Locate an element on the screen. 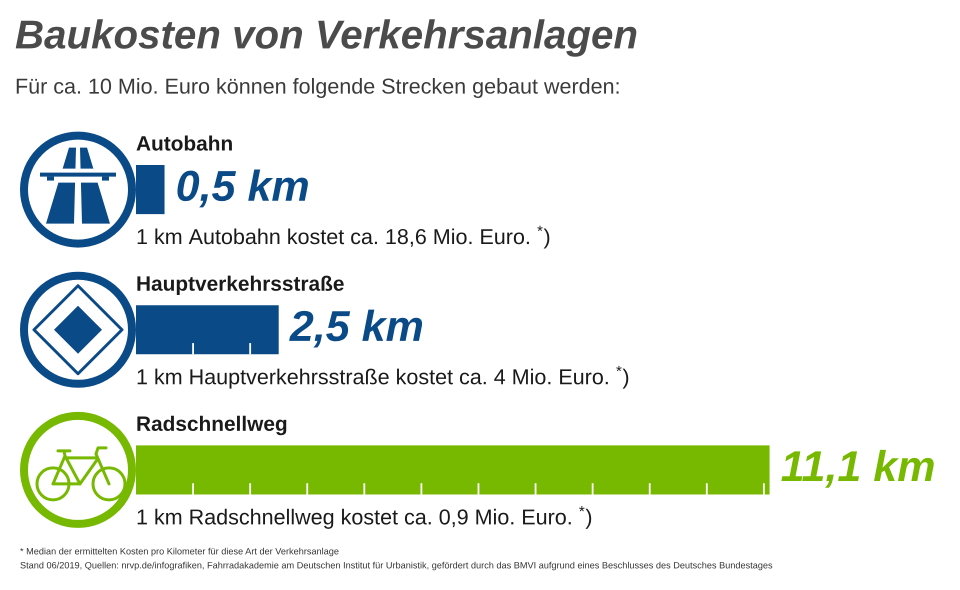 This screenshot has height=590, width=960. chart-title: Baukosten von Verkehrsanlagen is located at coordinates (326, 38).